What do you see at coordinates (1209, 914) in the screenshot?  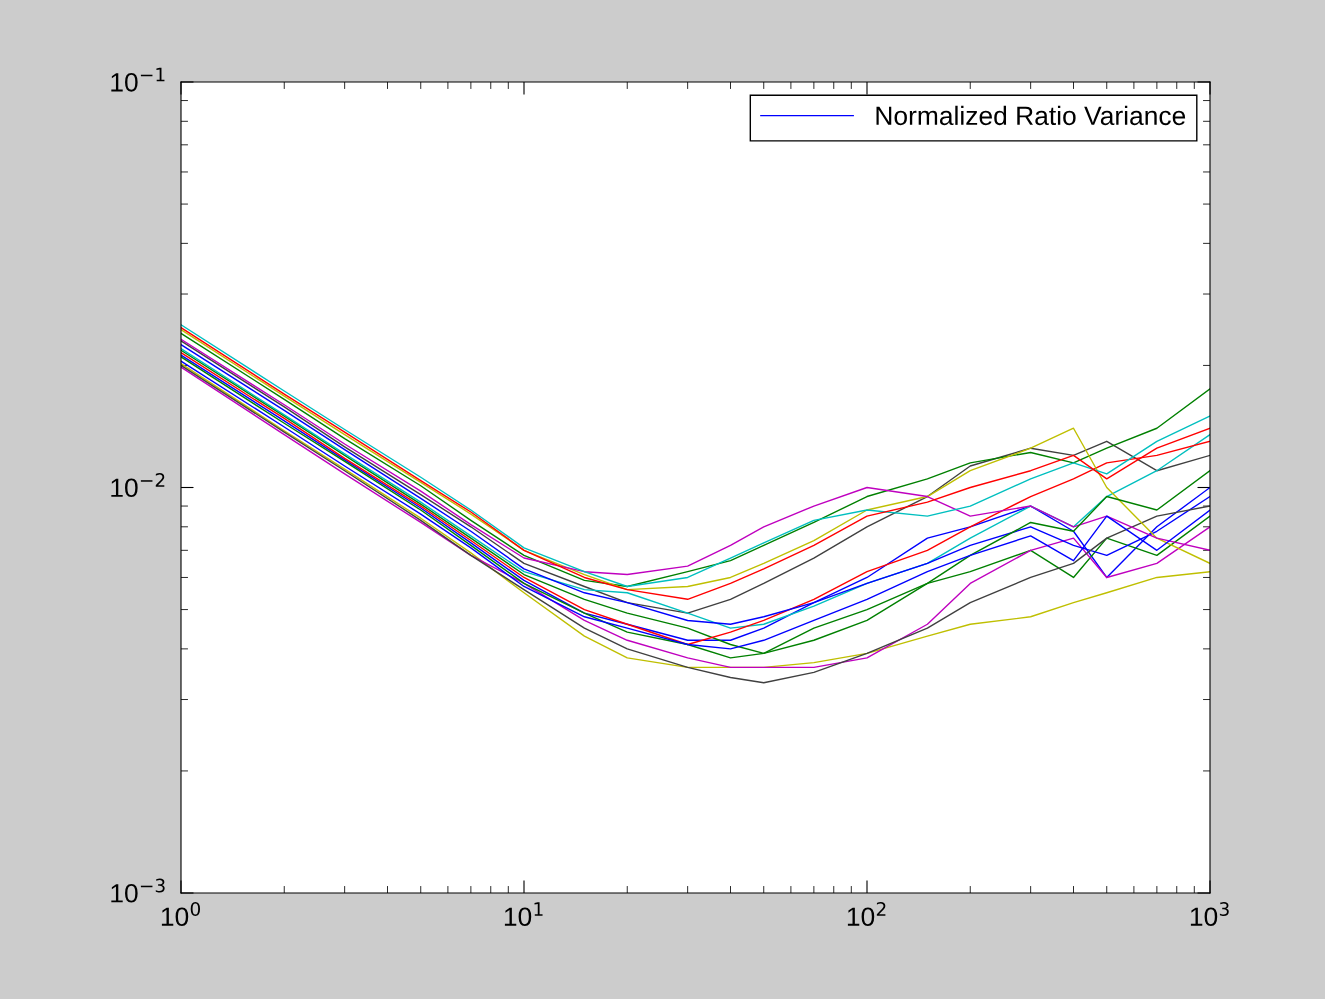 I see `x-tick-label: 10$^{3}$` at bounding box center [1209, 914].